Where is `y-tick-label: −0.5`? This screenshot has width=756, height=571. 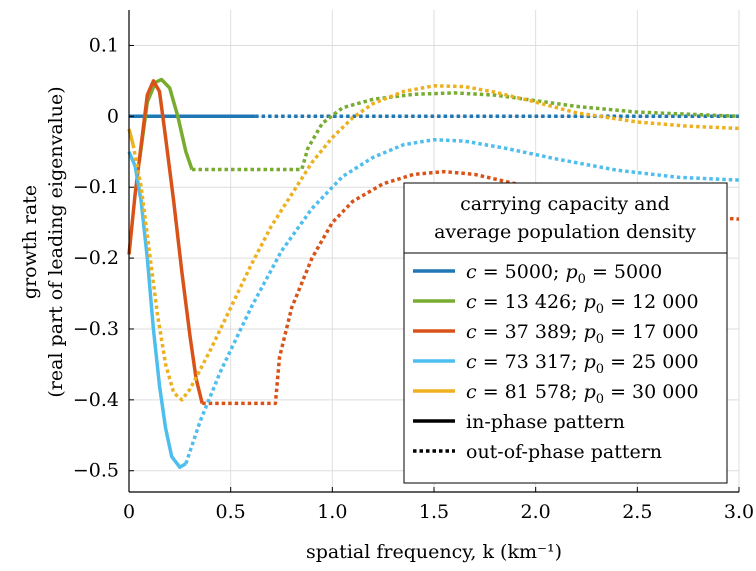 y-tick-label: −0.5 is located at coordinates (96, 471).